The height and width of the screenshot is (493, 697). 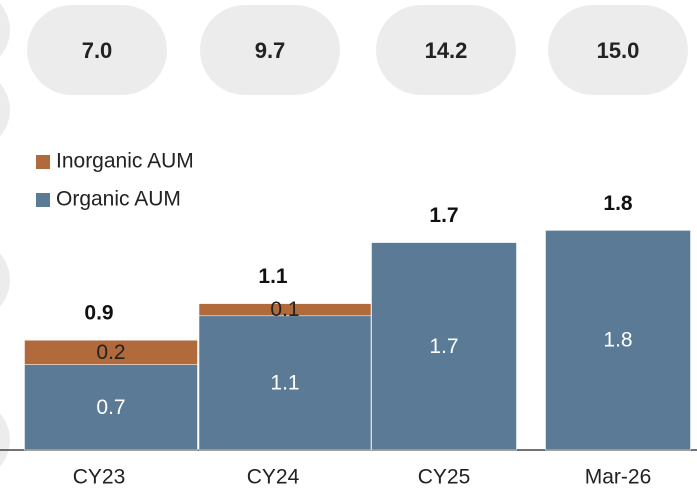 I want to click on segment-label: 1.8, so click(x=617, y=340).